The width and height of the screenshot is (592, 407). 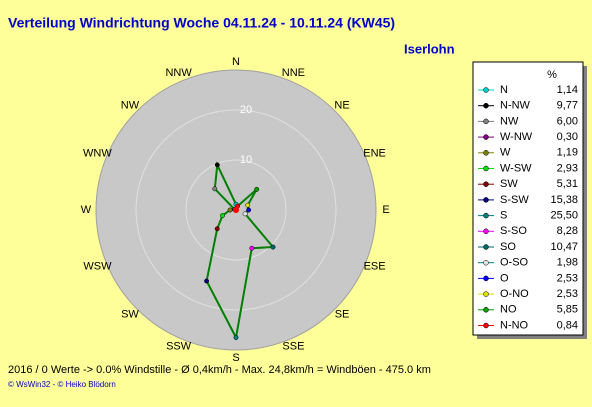 What do you see at coordinates (130, 315) in the screenshot?
I see `direction-label: SW` at bounding box center [130, 315].